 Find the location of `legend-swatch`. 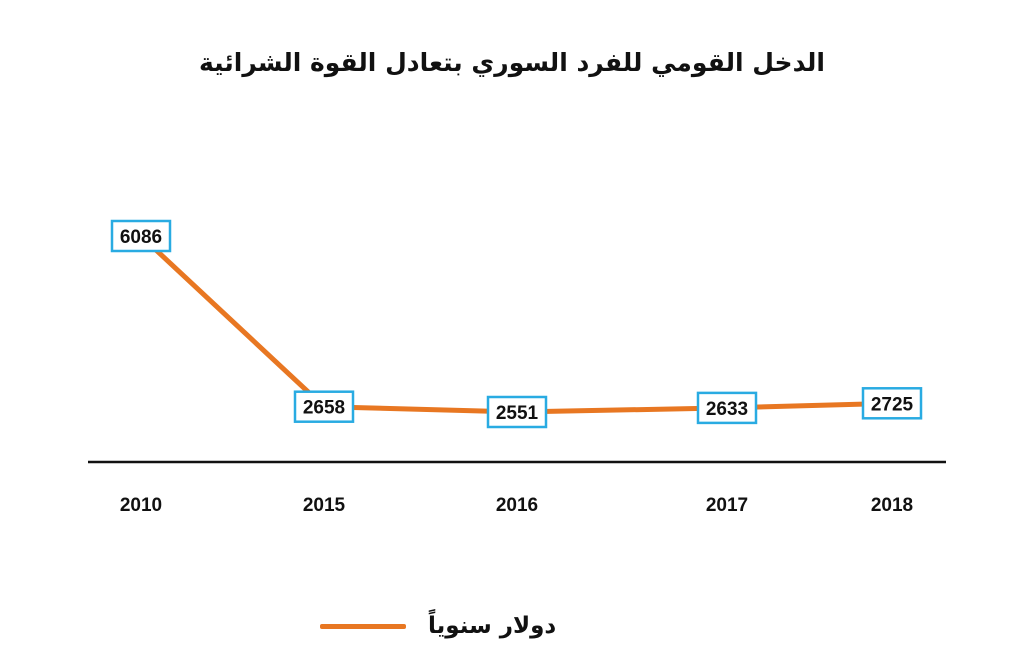

legend-swatch is located at coordinates (363, 626).